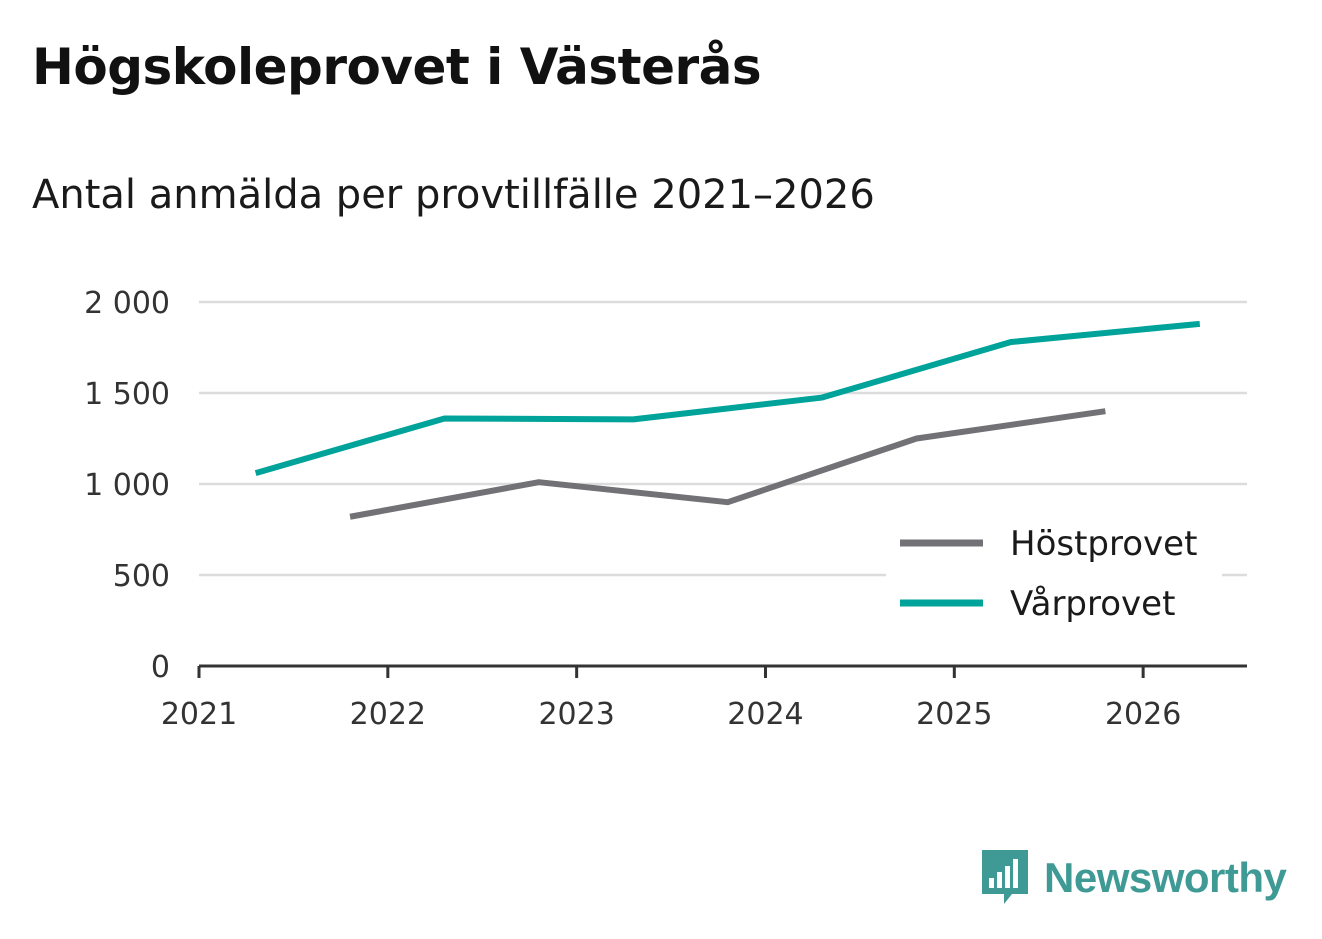 The image size is (1322, 939). I want to click on x-tick-label: 2022, so click(388, 714).